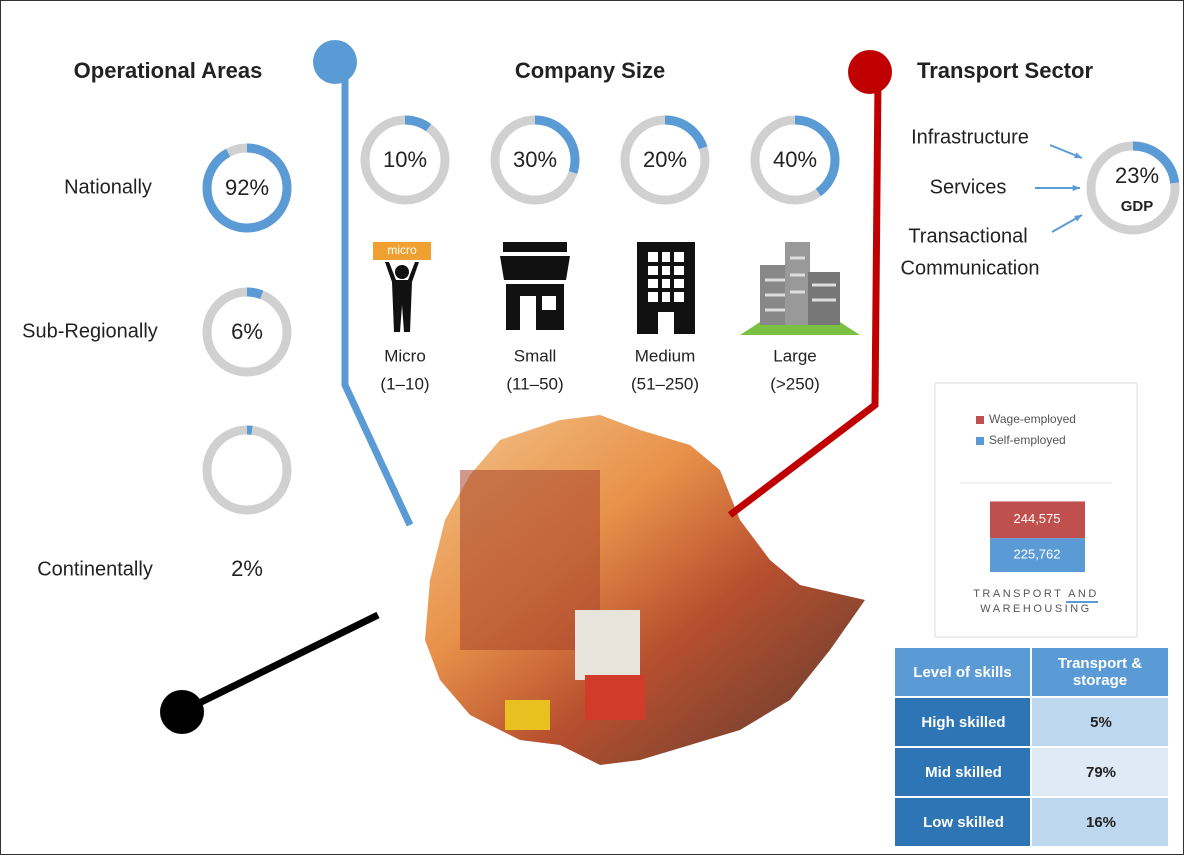 This screenshot has height=855, width=1184. What do you see at coordinates (90, 331) in the screenshot?
I see `area-label: Sub-Regionally` at bounding box center [90, 331].